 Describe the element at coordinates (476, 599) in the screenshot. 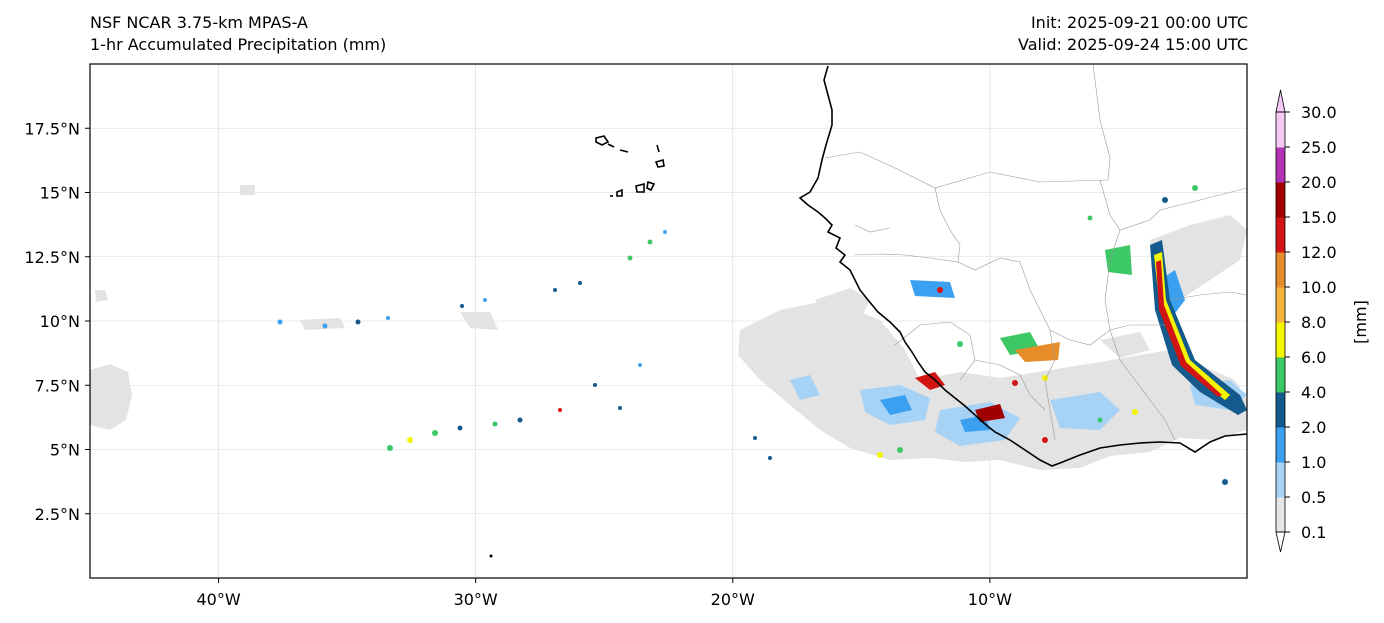

I see `lon-tick-label: 30°W` at that location.